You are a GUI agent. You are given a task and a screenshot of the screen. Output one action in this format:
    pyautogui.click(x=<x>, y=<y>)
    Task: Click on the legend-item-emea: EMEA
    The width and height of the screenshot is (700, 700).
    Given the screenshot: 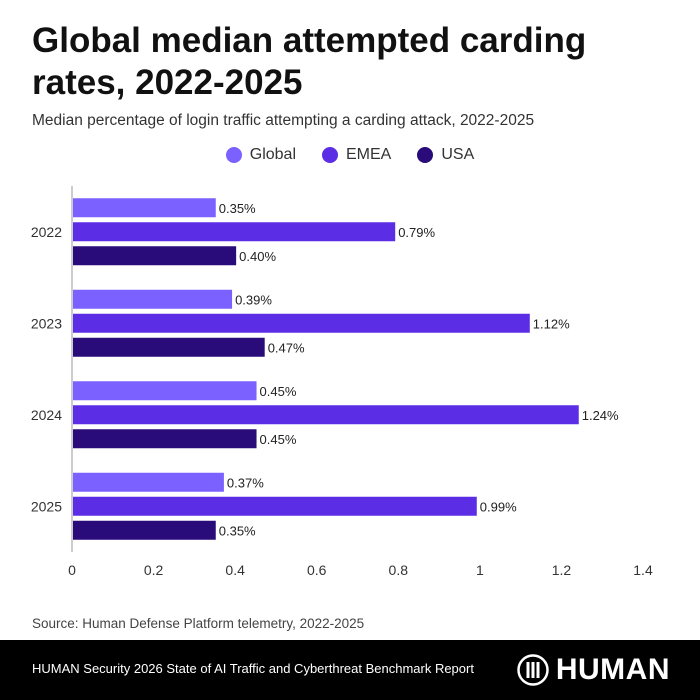 What is the action you would take?
    pyautogui.click(x=356, y=155)
    